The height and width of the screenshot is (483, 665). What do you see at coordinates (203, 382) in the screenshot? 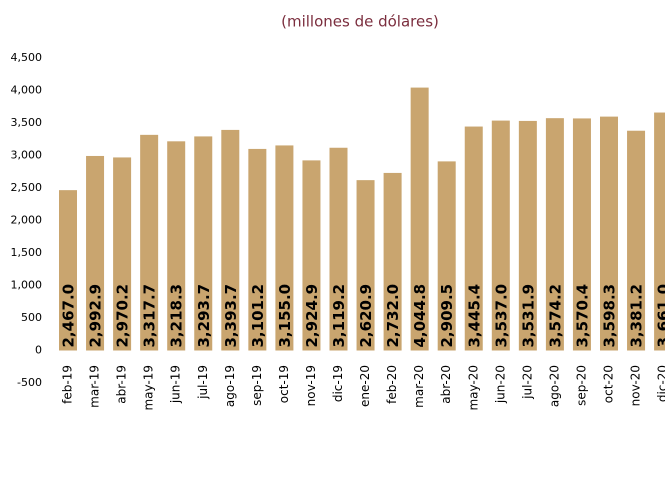
I see `x-tick-label: jul-19` at bounding box center [203, 382].